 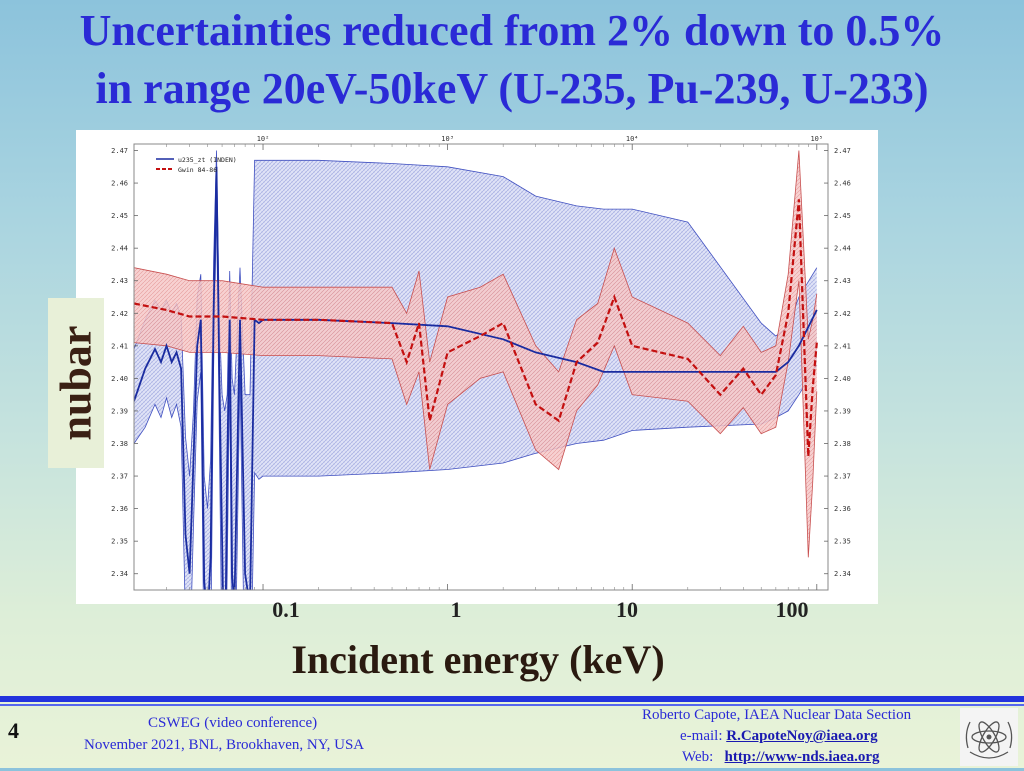 What do you see at coordinates (119, 249) in the screenshot?
I see `y-tick-label-left: 2.44` at bounding box center [119, 249].